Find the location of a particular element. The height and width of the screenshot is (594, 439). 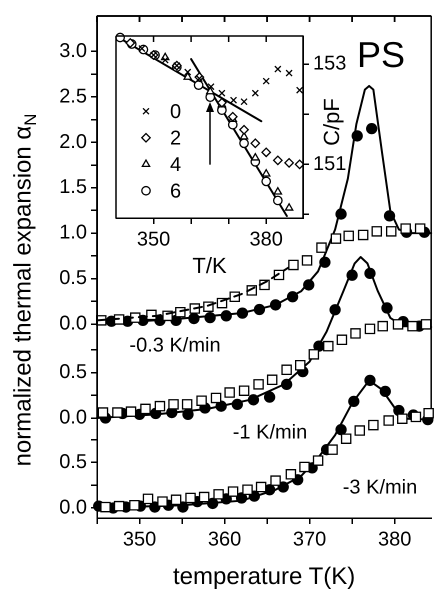

y-tick-label: 1.0 is located at coordinates (73, 233).